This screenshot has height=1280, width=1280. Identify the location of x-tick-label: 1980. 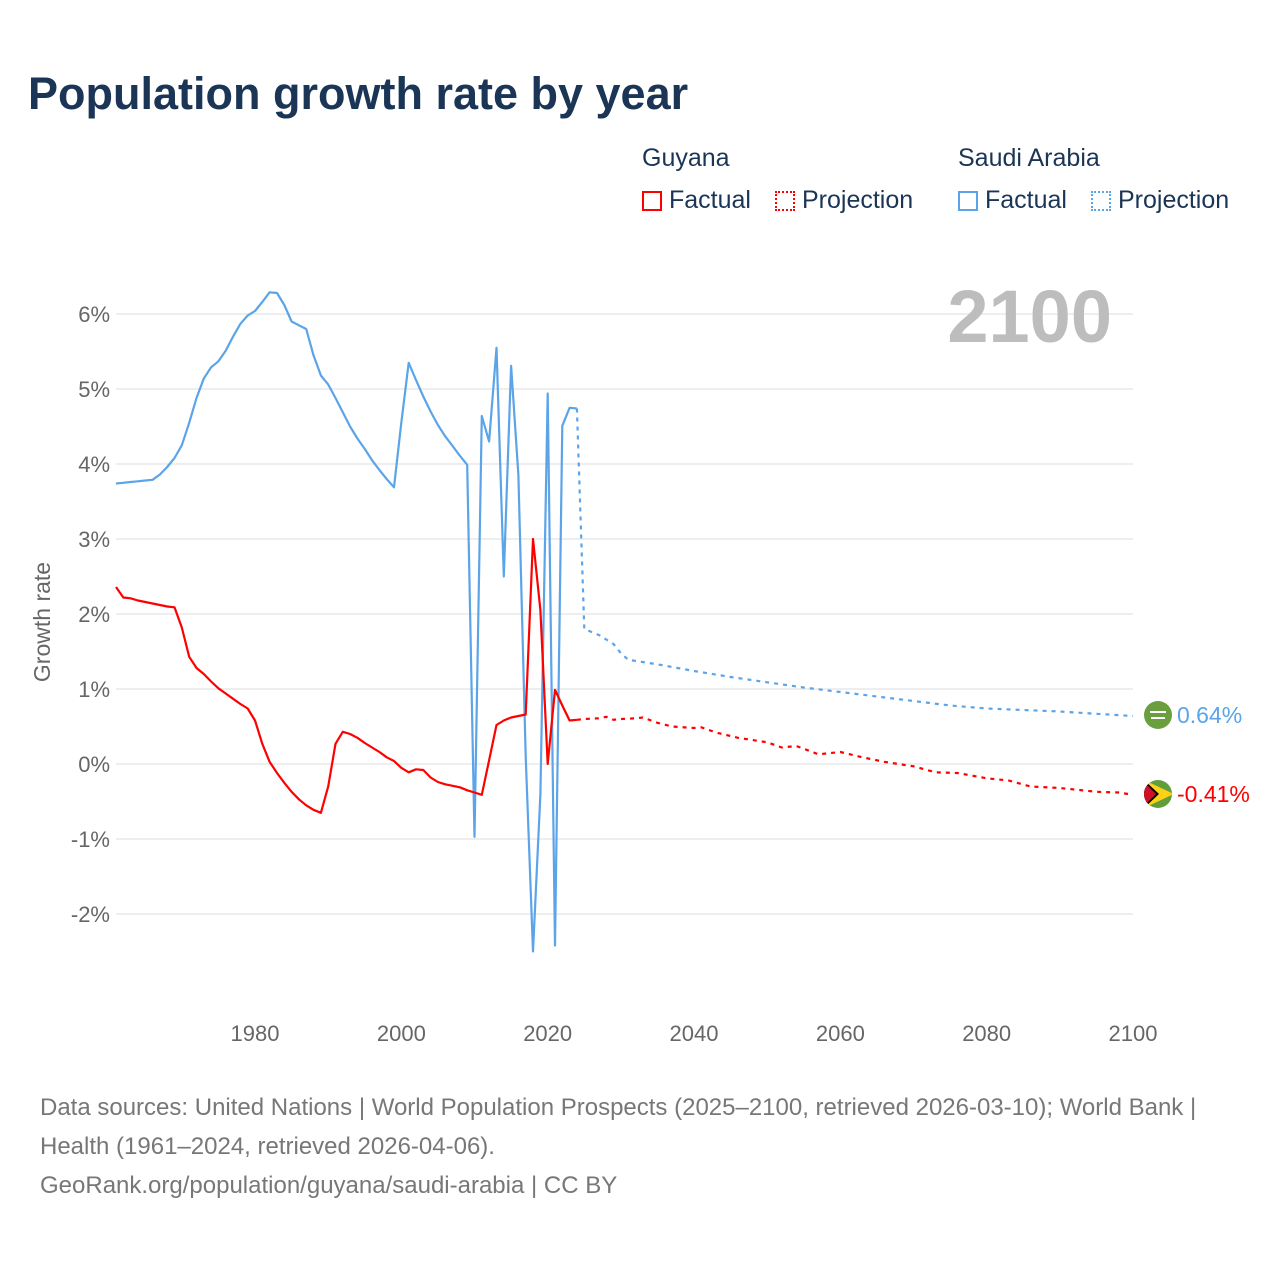
(255, 1033).